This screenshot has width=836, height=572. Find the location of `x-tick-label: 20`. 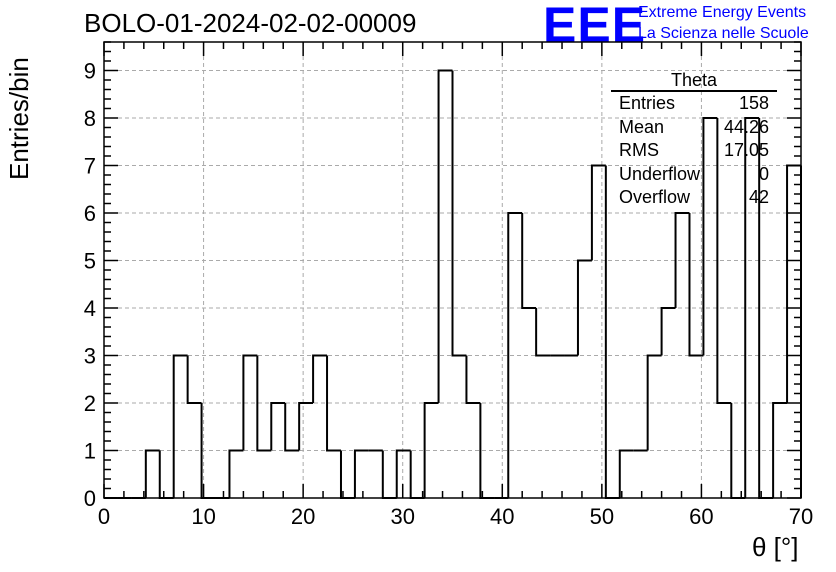

x-tick-label: 20 is located at coordinates (303, 516).